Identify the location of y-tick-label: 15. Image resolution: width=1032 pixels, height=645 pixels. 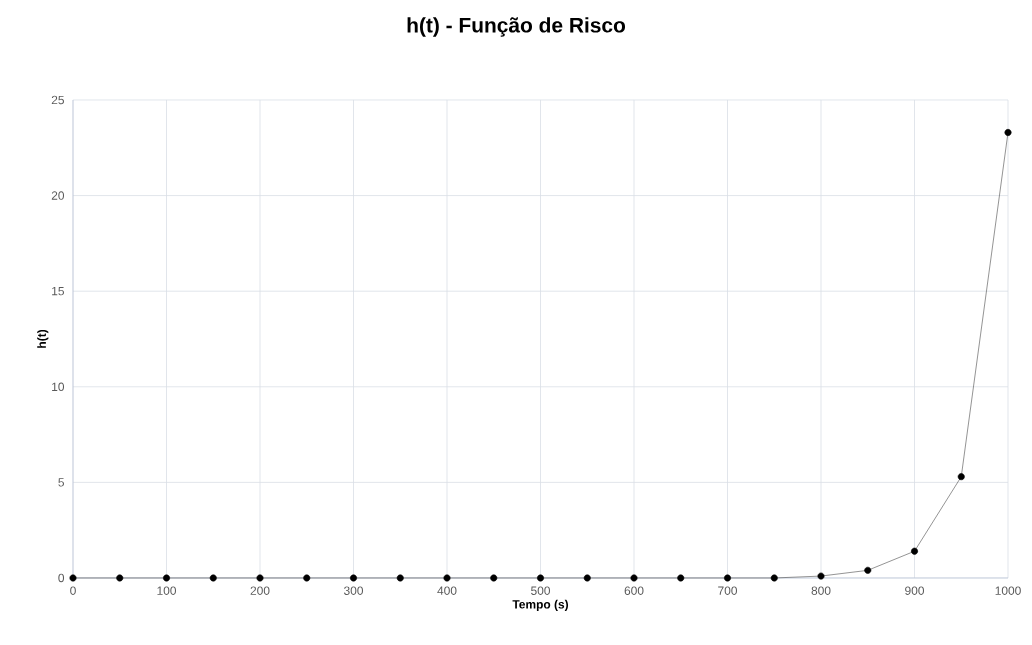
(58, 291).